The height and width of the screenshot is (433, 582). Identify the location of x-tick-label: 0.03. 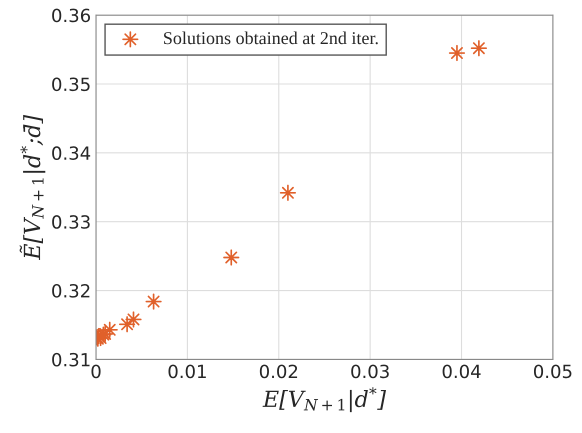
(370, 371).